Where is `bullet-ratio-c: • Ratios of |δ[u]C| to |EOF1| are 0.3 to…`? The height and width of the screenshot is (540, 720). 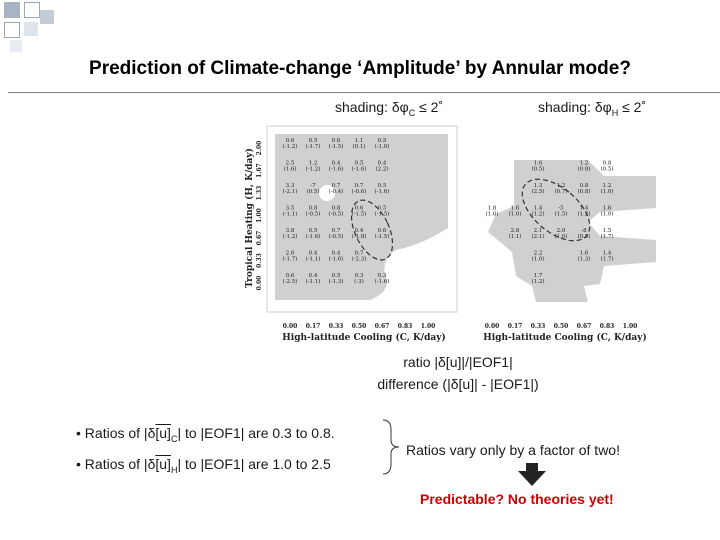
bullet-ratio-c: • Ratios of |δ[u]C| to |EOF1| are 0.3 to… is located at coordinates (205, 434).